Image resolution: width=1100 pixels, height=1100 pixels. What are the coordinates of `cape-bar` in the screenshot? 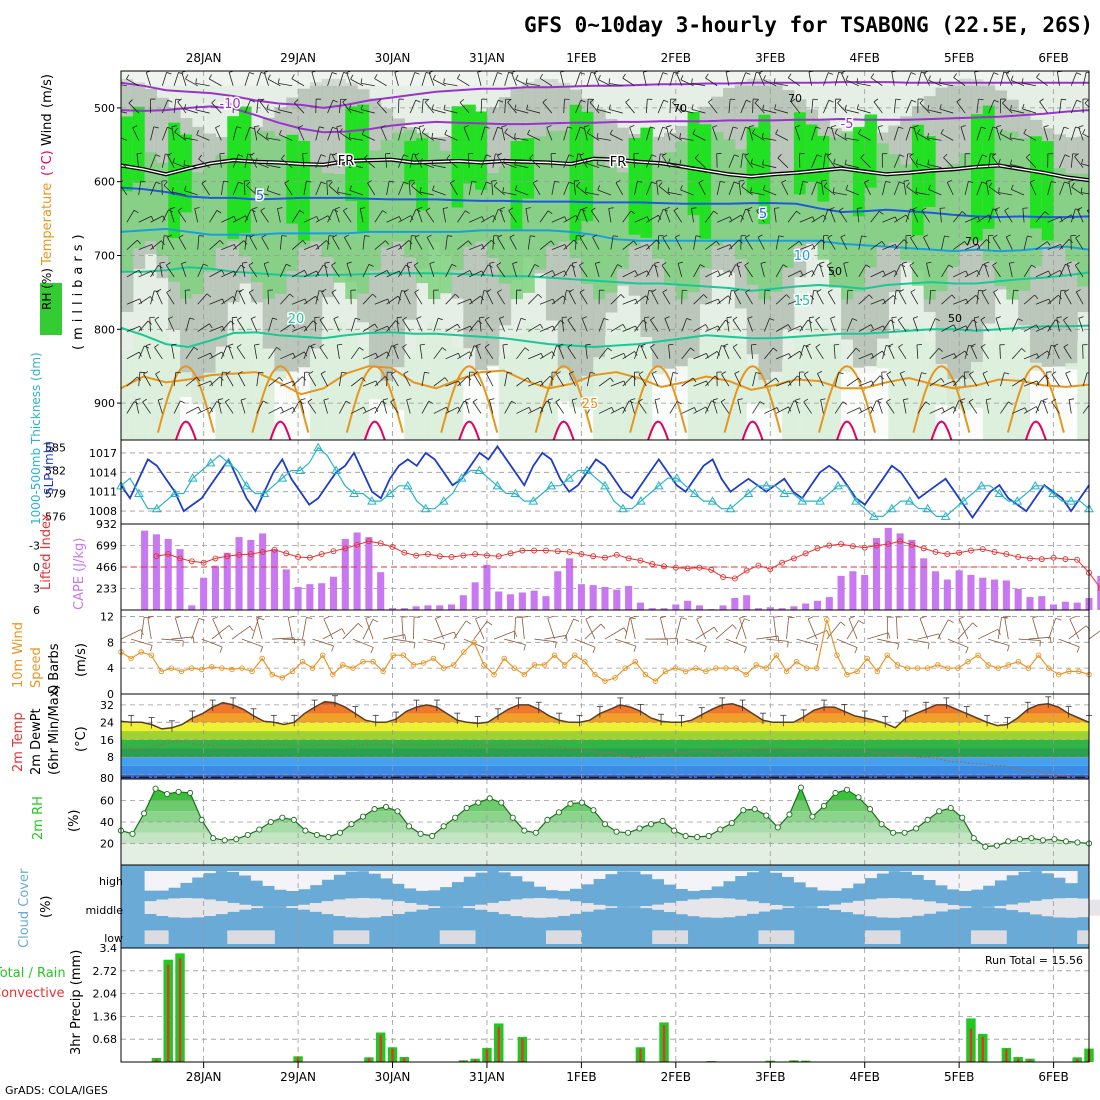 It's located at (263, 571).